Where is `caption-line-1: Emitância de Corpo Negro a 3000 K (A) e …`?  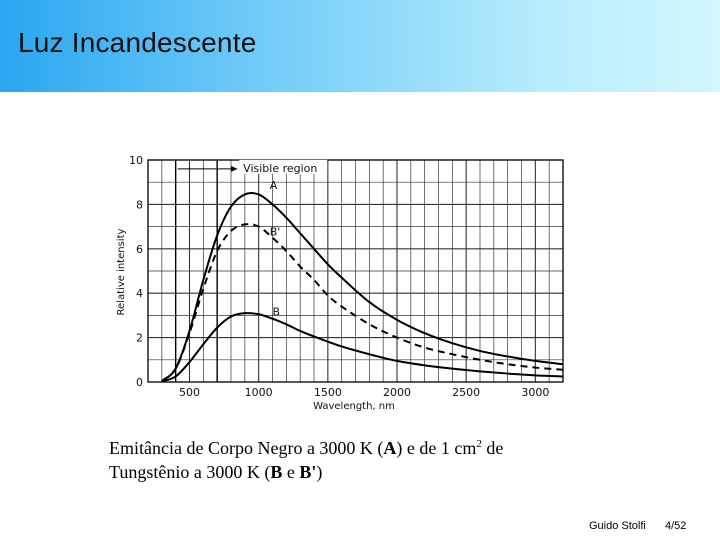 caption-line-1: Emitância de Corpo Negro a 3000 K (A) e … is located at coordinates (306, 448).